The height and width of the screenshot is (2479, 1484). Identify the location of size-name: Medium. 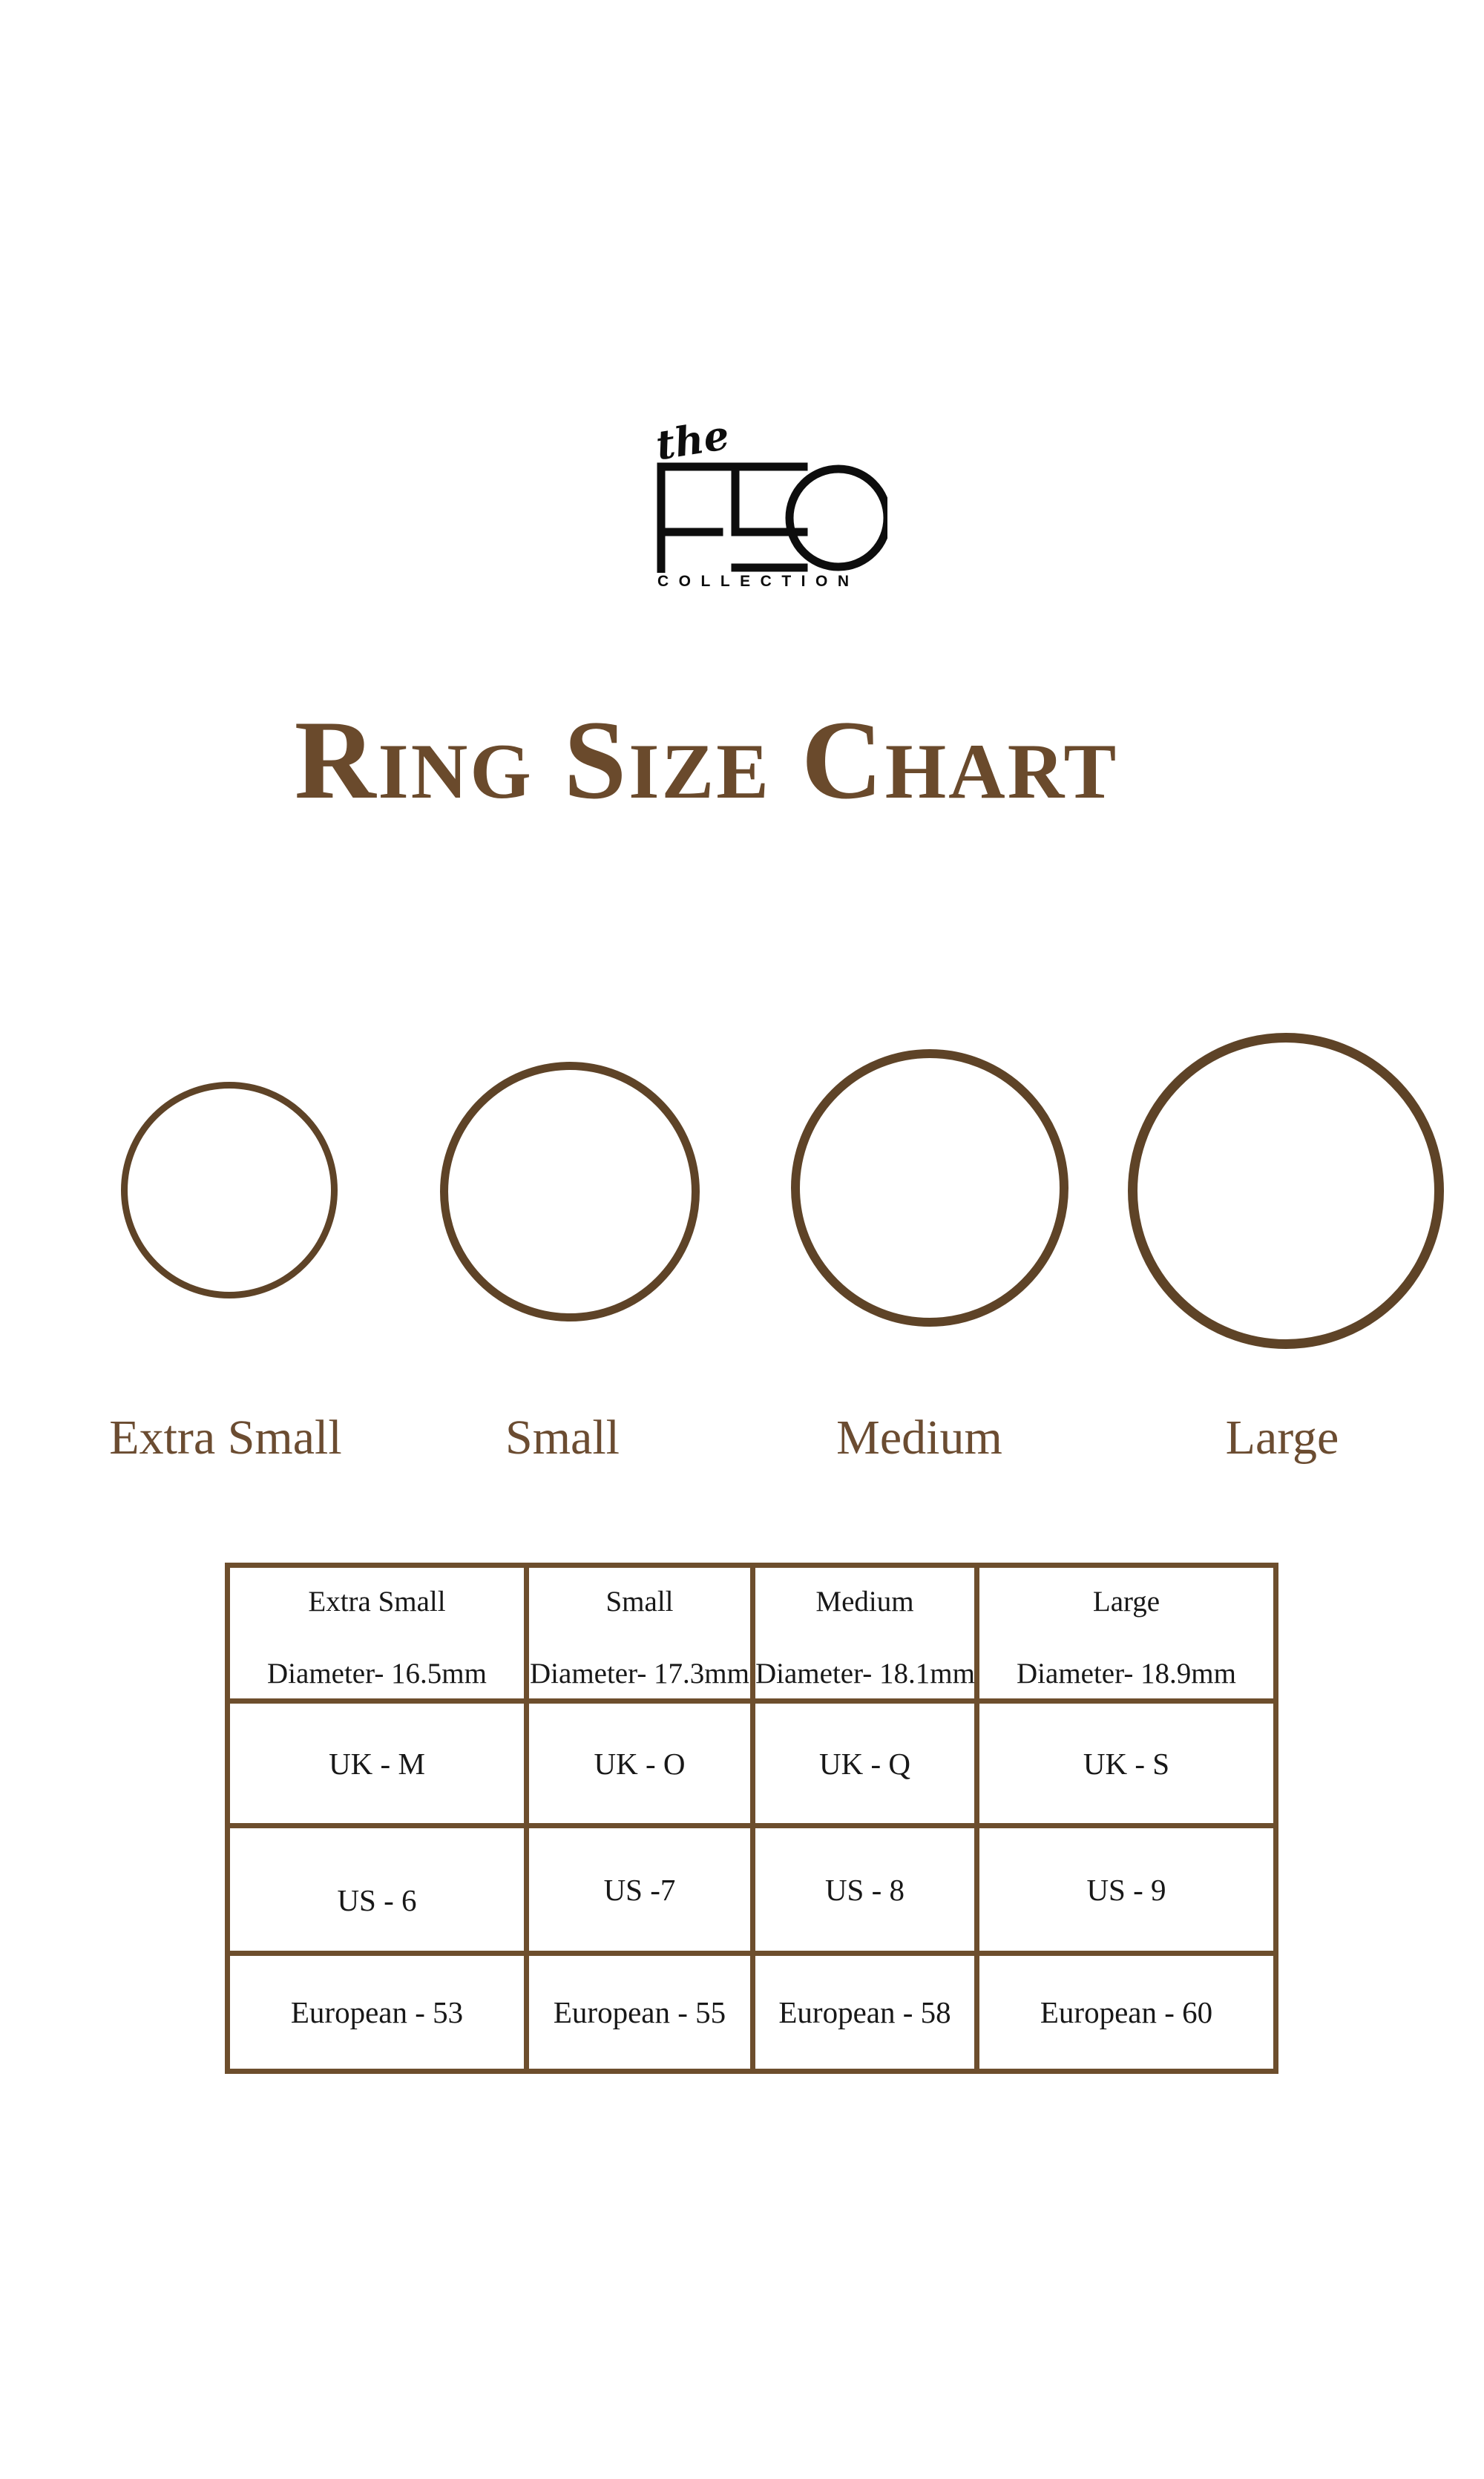
(864, 1602).